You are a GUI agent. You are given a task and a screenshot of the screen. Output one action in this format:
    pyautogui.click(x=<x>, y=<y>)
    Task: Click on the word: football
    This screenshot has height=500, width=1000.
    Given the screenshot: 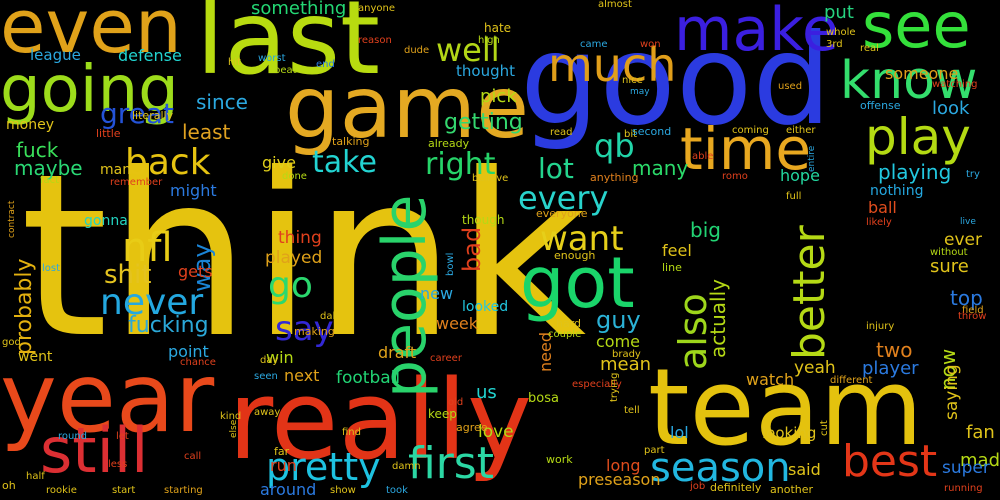 What is the action you would take?
    pyautogui.click(x=368, y=378)
    